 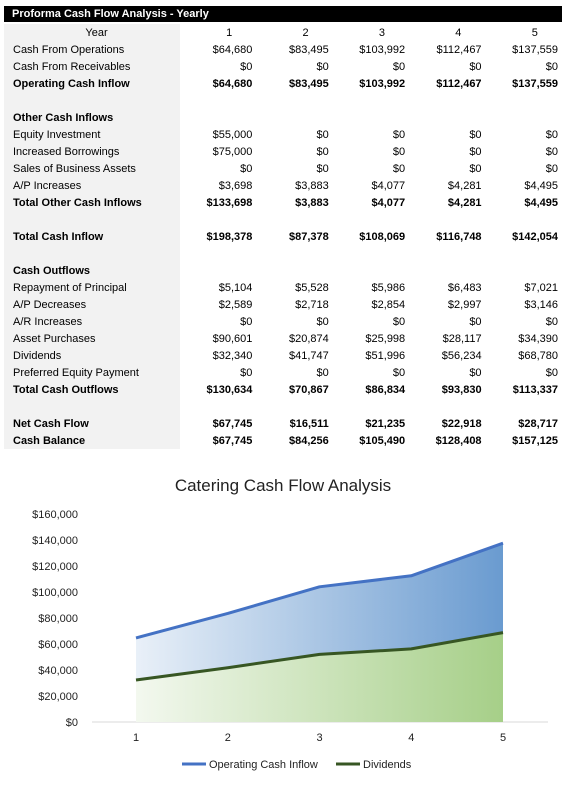 What do you see at coordinates (371, 440) in the screenshot?
I see `cell-value: $105,490` at bounding box center [371, 440].